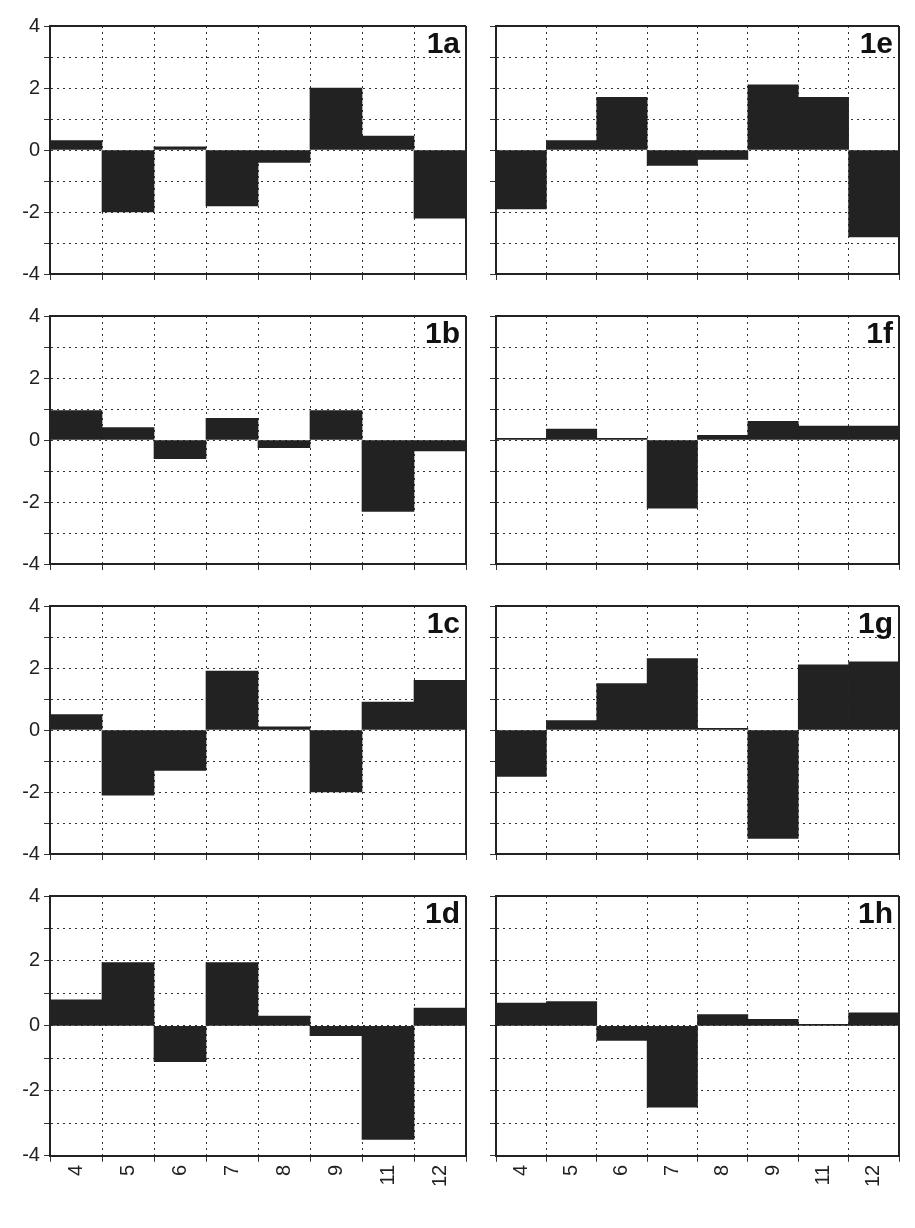 This screenshot has width=915, height=1228. I want to click on annotation: 1e, so click(876, 43).